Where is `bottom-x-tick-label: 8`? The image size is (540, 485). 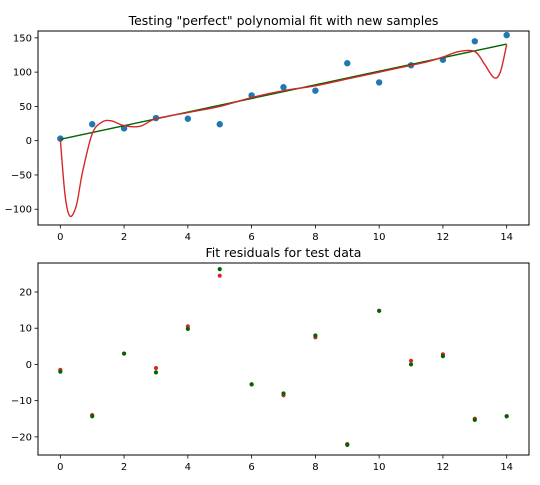 bottom-x-tick-label: 8 is located at coordinates (315, 467).